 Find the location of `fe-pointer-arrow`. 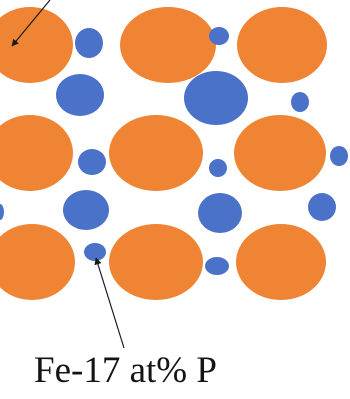

fe-pointer-arrow is located at coordinates (31, 23).